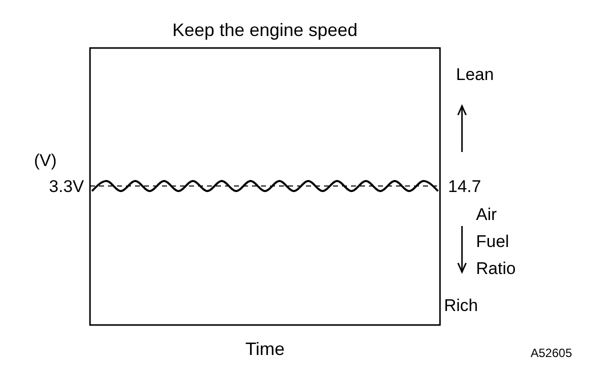 The height and width of the screenshot is (376, 608). What do you see at coordinates (45, 160) in the screenshot?
I see `text: (V)` at bounding box center [45, 160].